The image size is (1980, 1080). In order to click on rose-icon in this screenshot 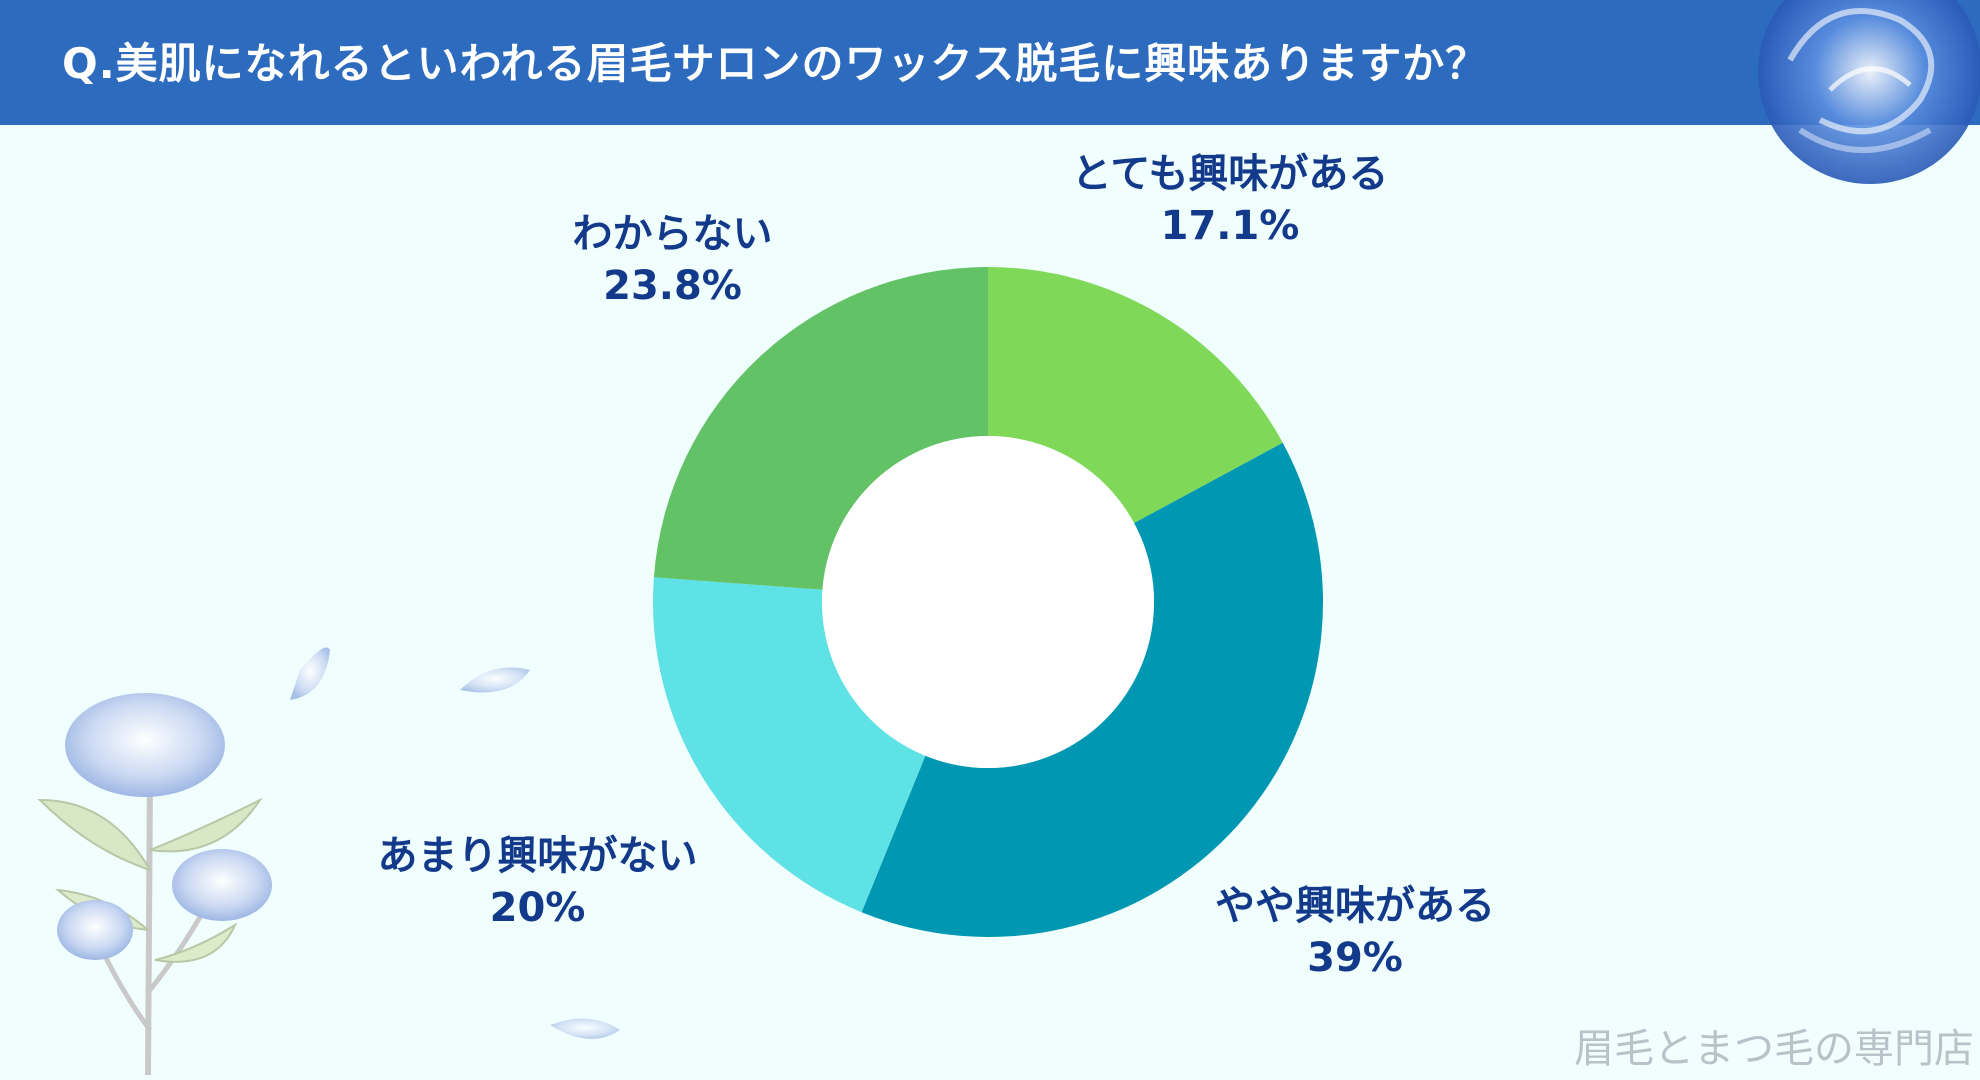, I will do `click(1869, 92)`.